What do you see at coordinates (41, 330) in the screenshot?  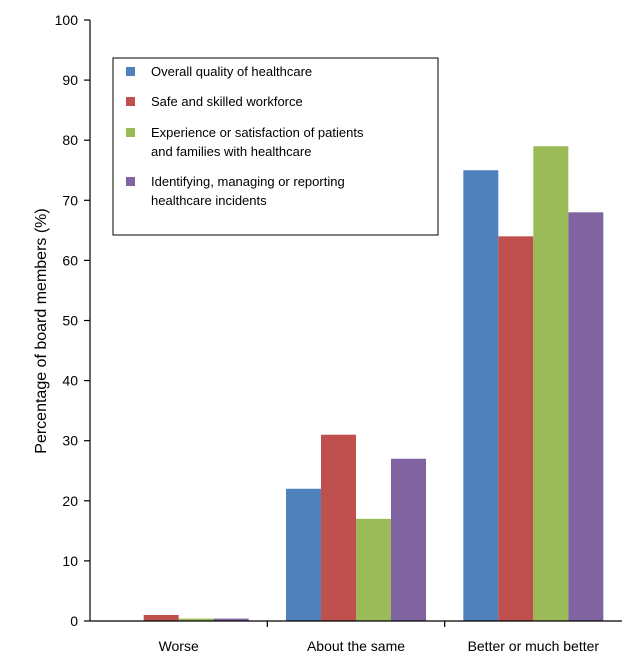 I see `y-axis-label: Percentage of board members (%)` at bounding box center [41, 330].